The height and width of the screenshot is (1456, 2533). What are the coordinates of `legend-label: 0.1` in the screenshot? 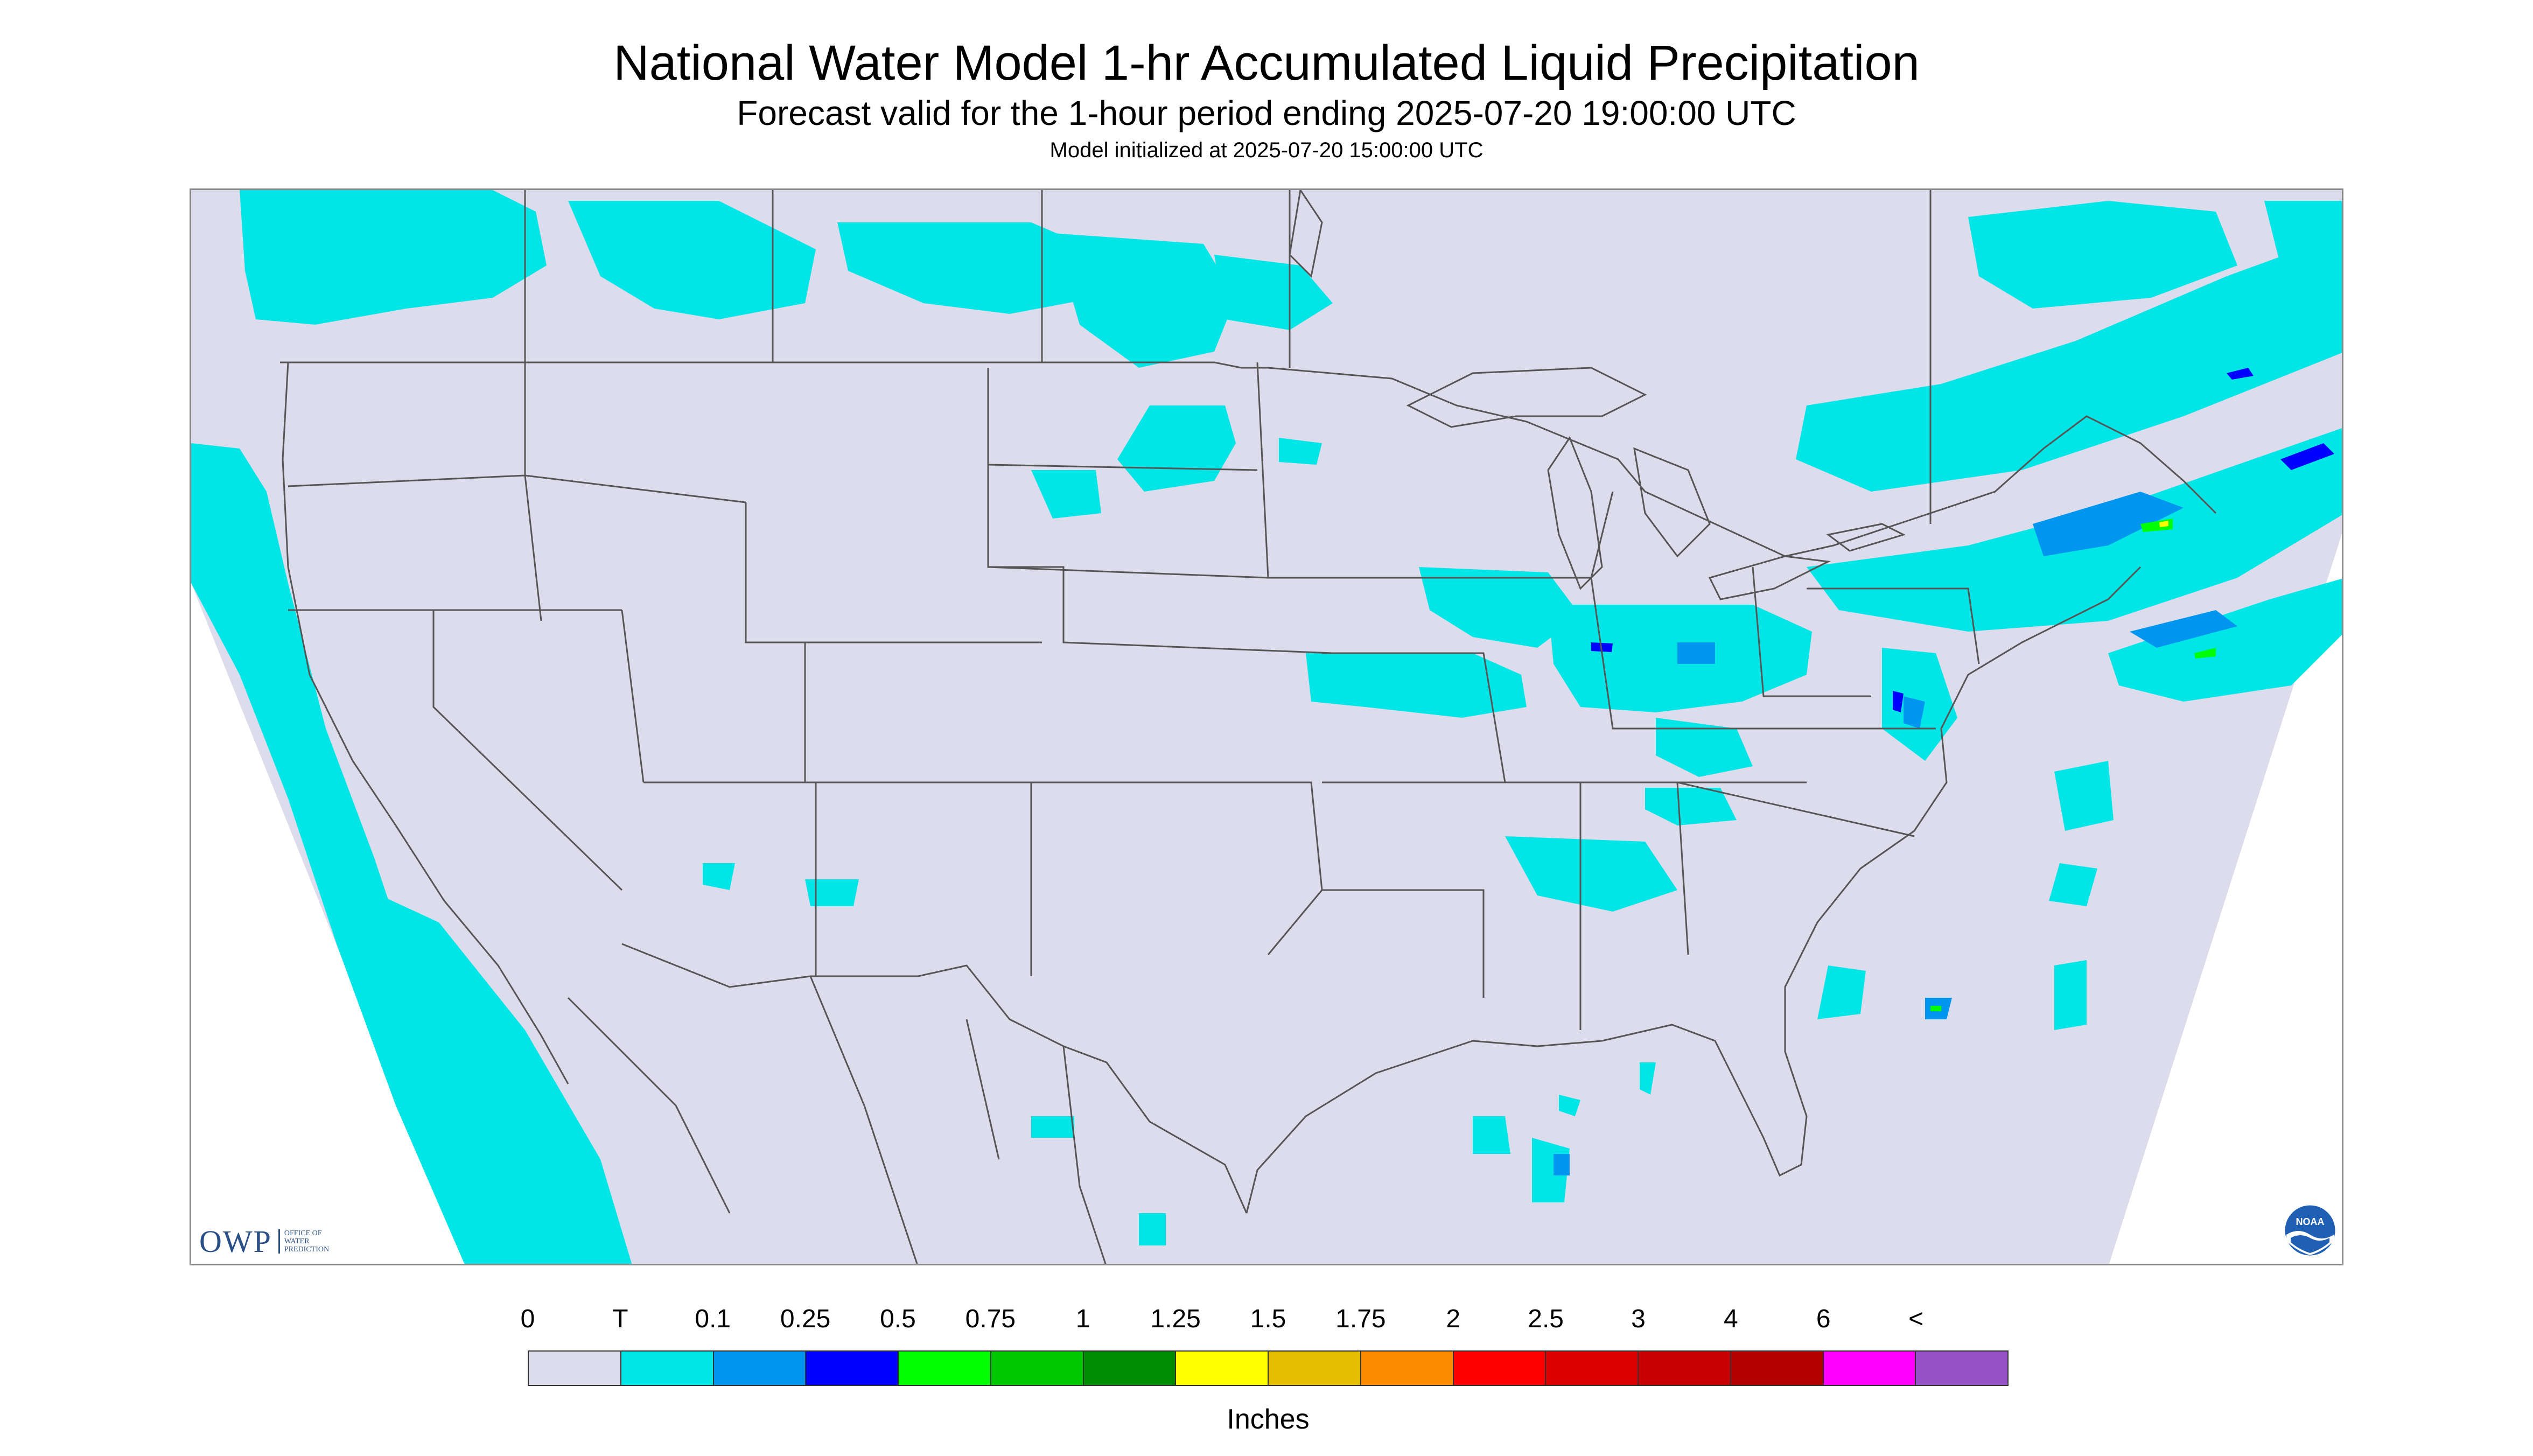 It's located at (713, 1319).